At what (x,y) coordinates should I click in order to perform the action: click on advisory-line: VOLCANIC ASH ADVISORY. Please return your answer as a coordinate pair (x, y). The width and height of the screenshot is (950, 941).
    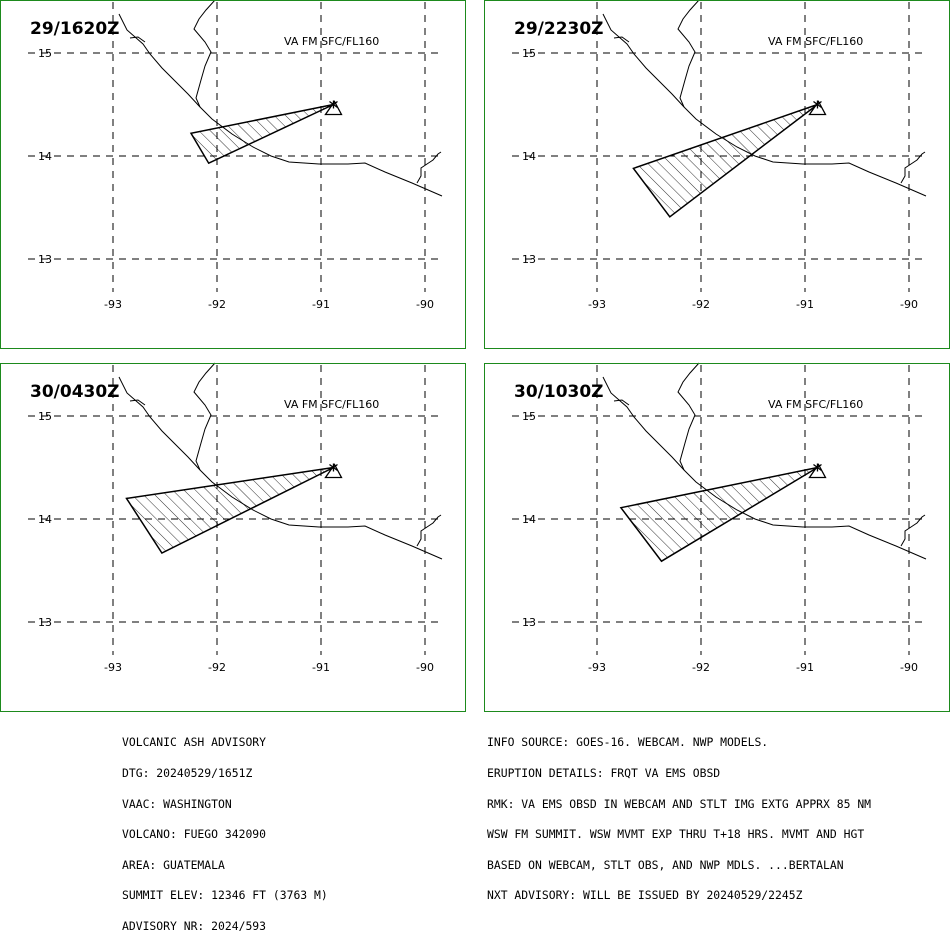
    Looking at the image, I should click on (194, 742).